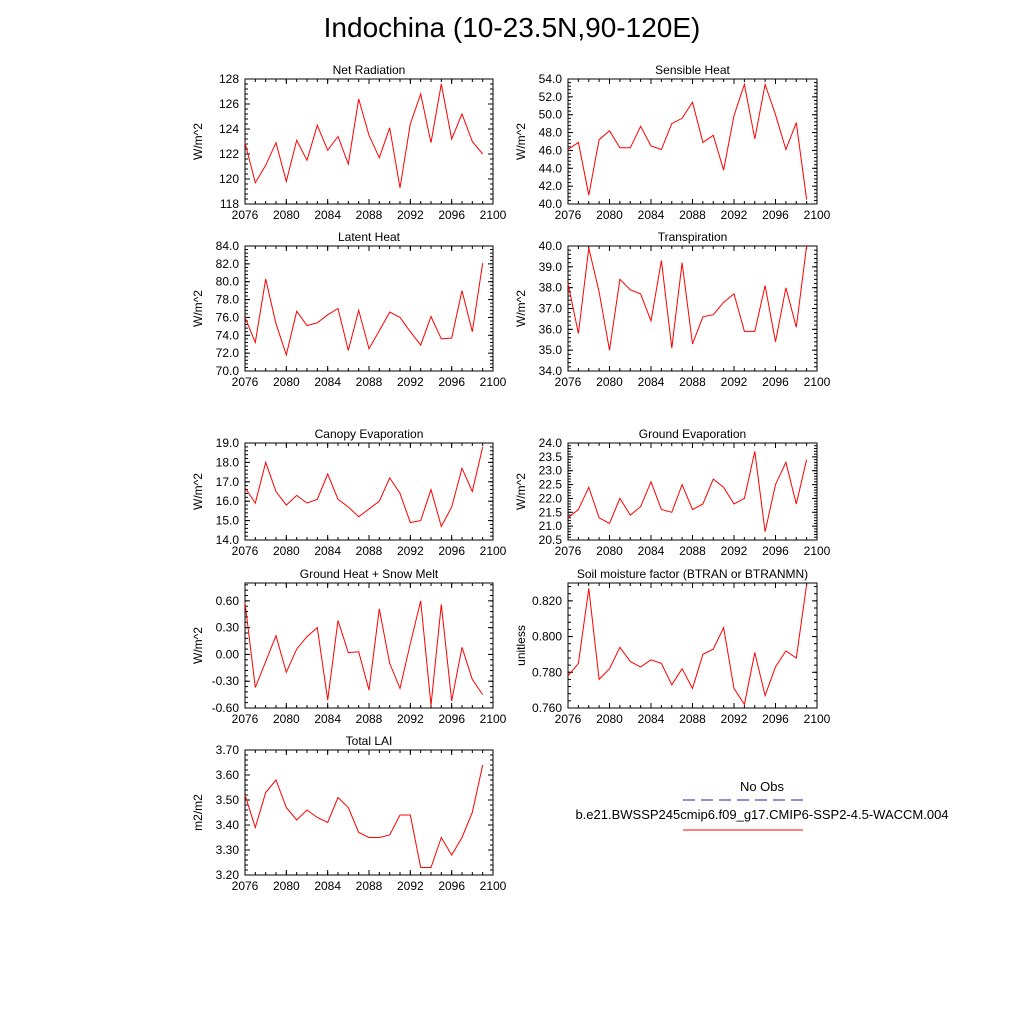 The width and height of the screenshot is (1024, 1024). Describe the element at coordinates (226, 708) in the screenshot. I see `y-tick-label: -0.60` at that location.